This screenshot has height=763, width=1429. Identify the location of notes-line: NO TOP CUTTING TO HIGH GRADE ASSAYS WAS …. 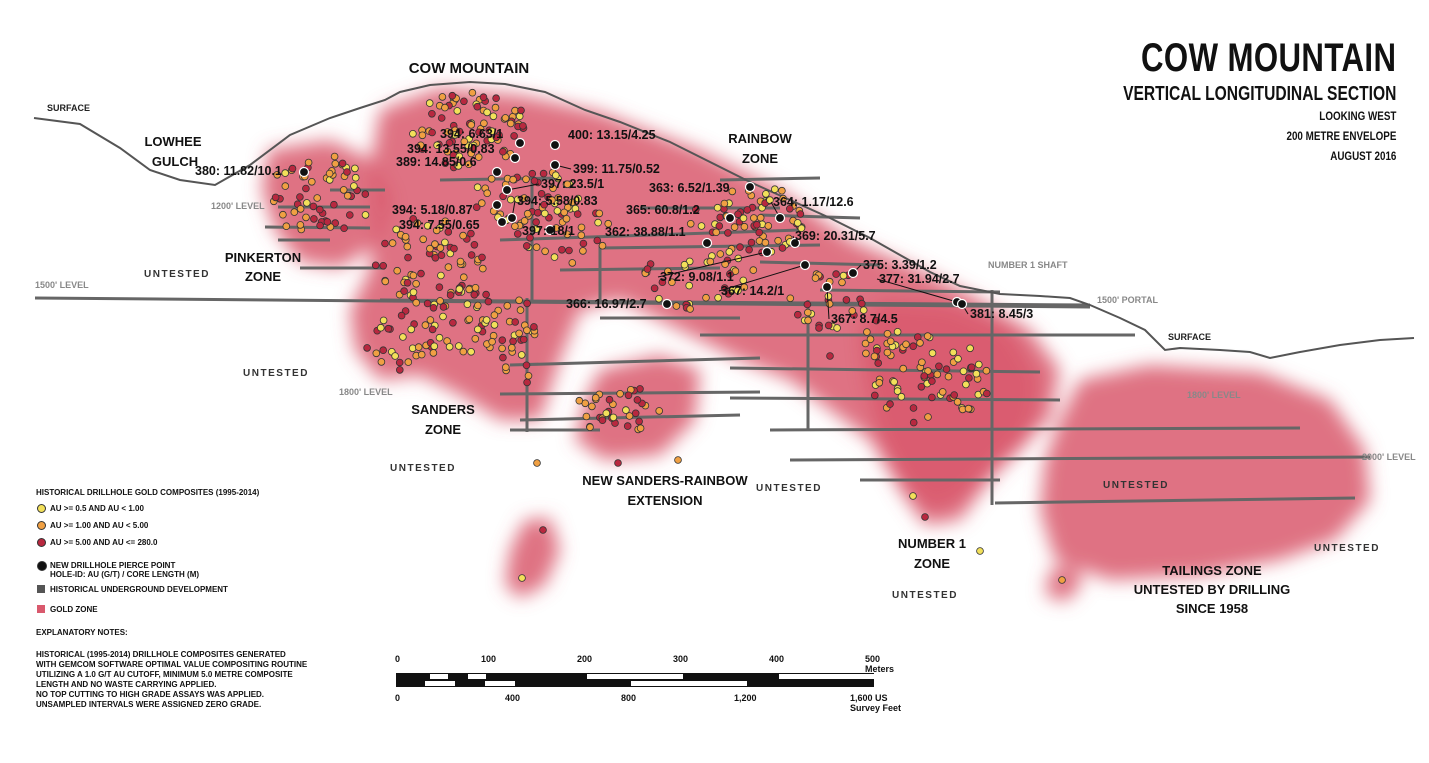
(150, 694).